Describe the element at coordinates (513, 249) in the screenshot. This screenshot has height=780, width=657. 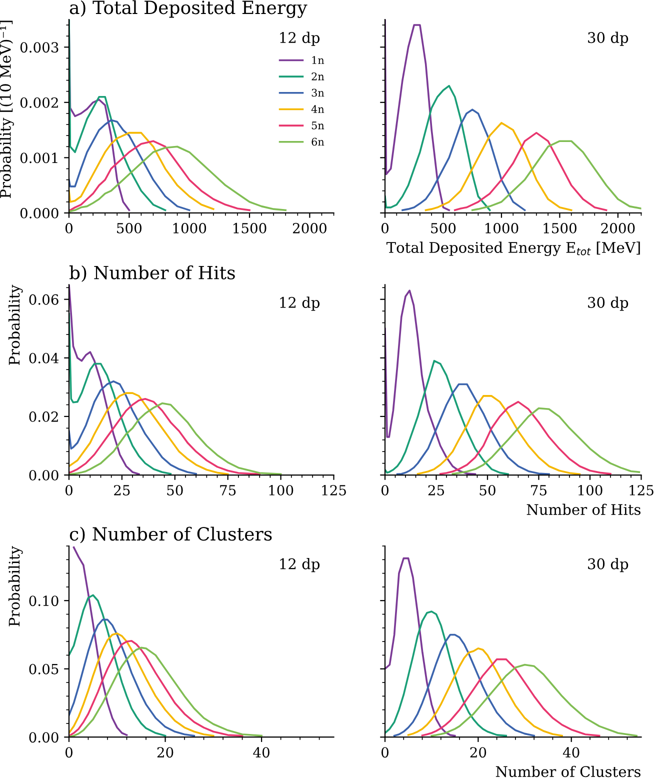
I see `x-axis-title: Total Deposited Energy E$_{tot}$ [MeV]` at that location.